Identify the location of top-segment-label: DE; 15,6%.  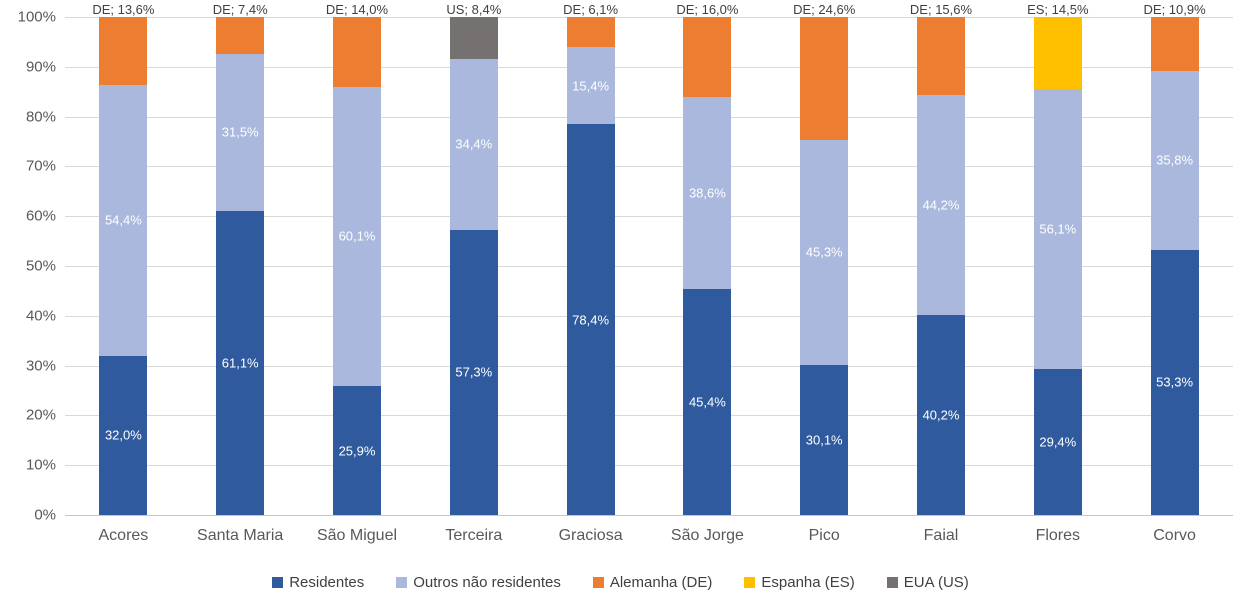
(941, 9).